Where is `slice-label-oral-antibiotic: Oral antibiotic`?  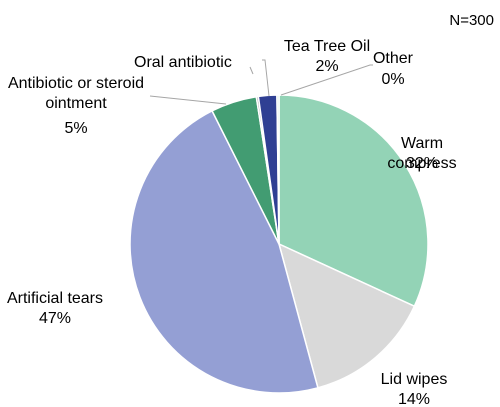
slice-label-oral-antibiotic: Oral antibiotic is located at coordinates (183, 62).